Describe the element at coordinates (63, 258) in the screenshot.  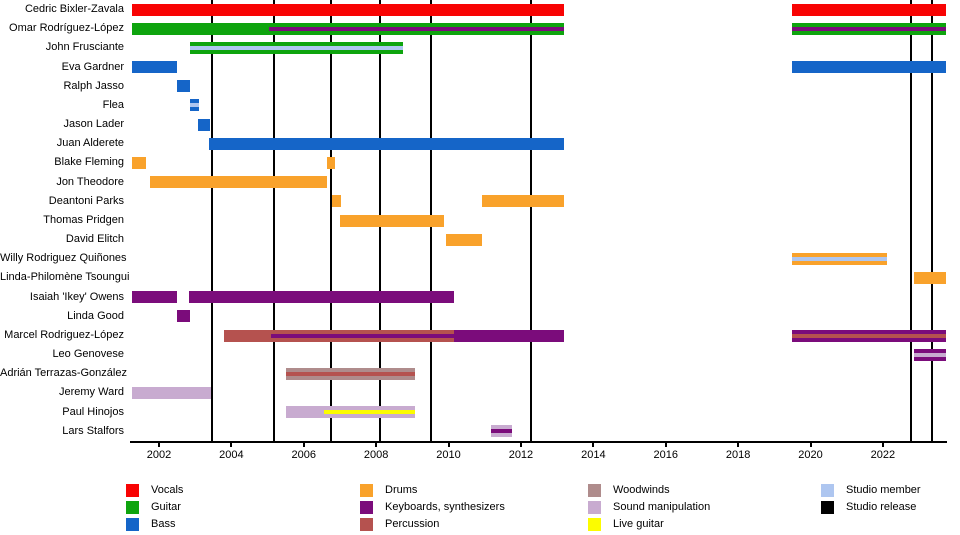
I see `member-label: Willy Rodriguez Quiñones` at that location.